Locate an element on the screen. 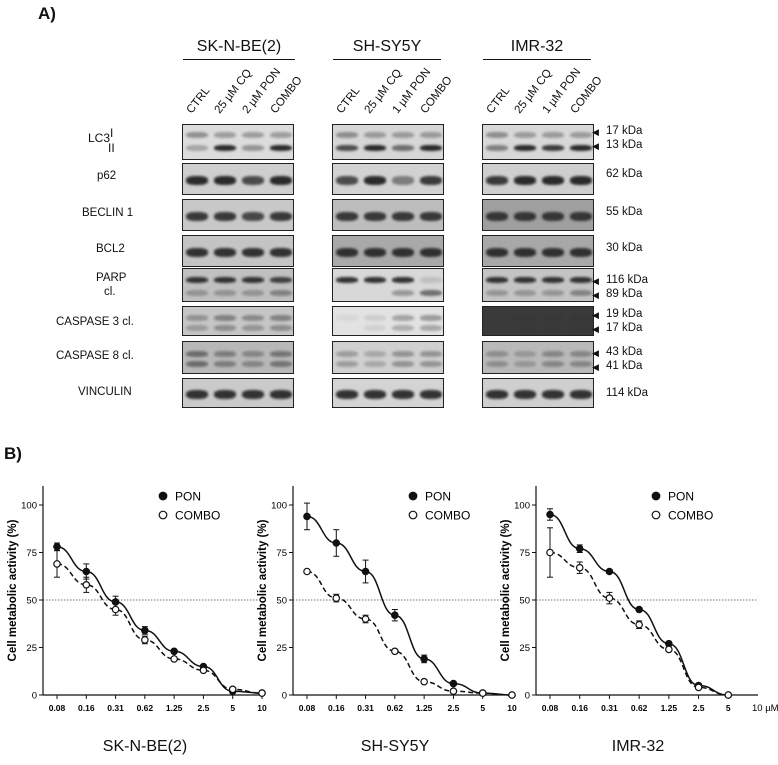  x-tick-label: 0.08 is located at coordinates (550, 708).